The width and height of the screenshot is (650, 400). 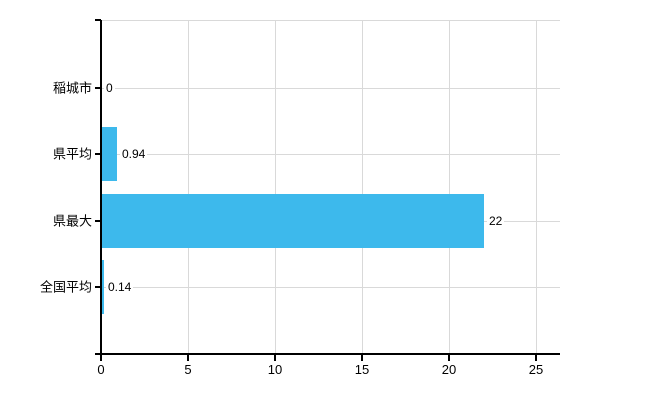 What do you see at coordinates (188, 369) in the screenshot?
I see `x-tick-label: 5` at bounding box center [188, 369].